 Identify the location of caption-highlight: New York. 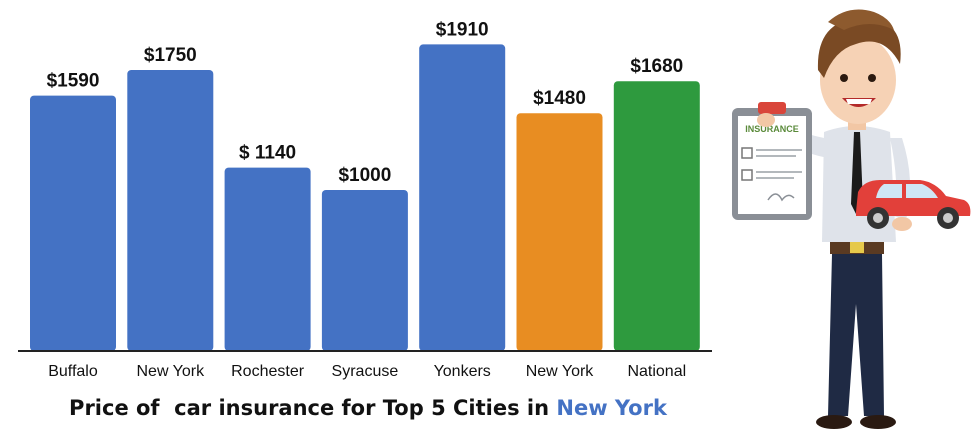
(611, 408).